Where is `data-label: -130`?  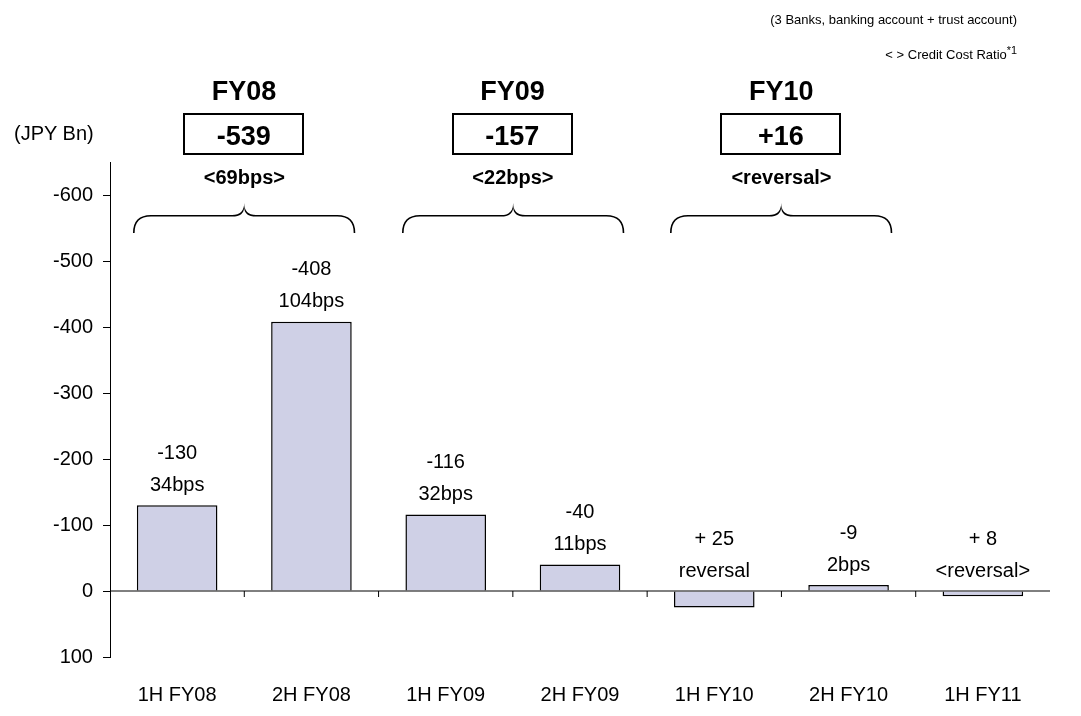 data-label: -130 is located at coordinates (177, 451).